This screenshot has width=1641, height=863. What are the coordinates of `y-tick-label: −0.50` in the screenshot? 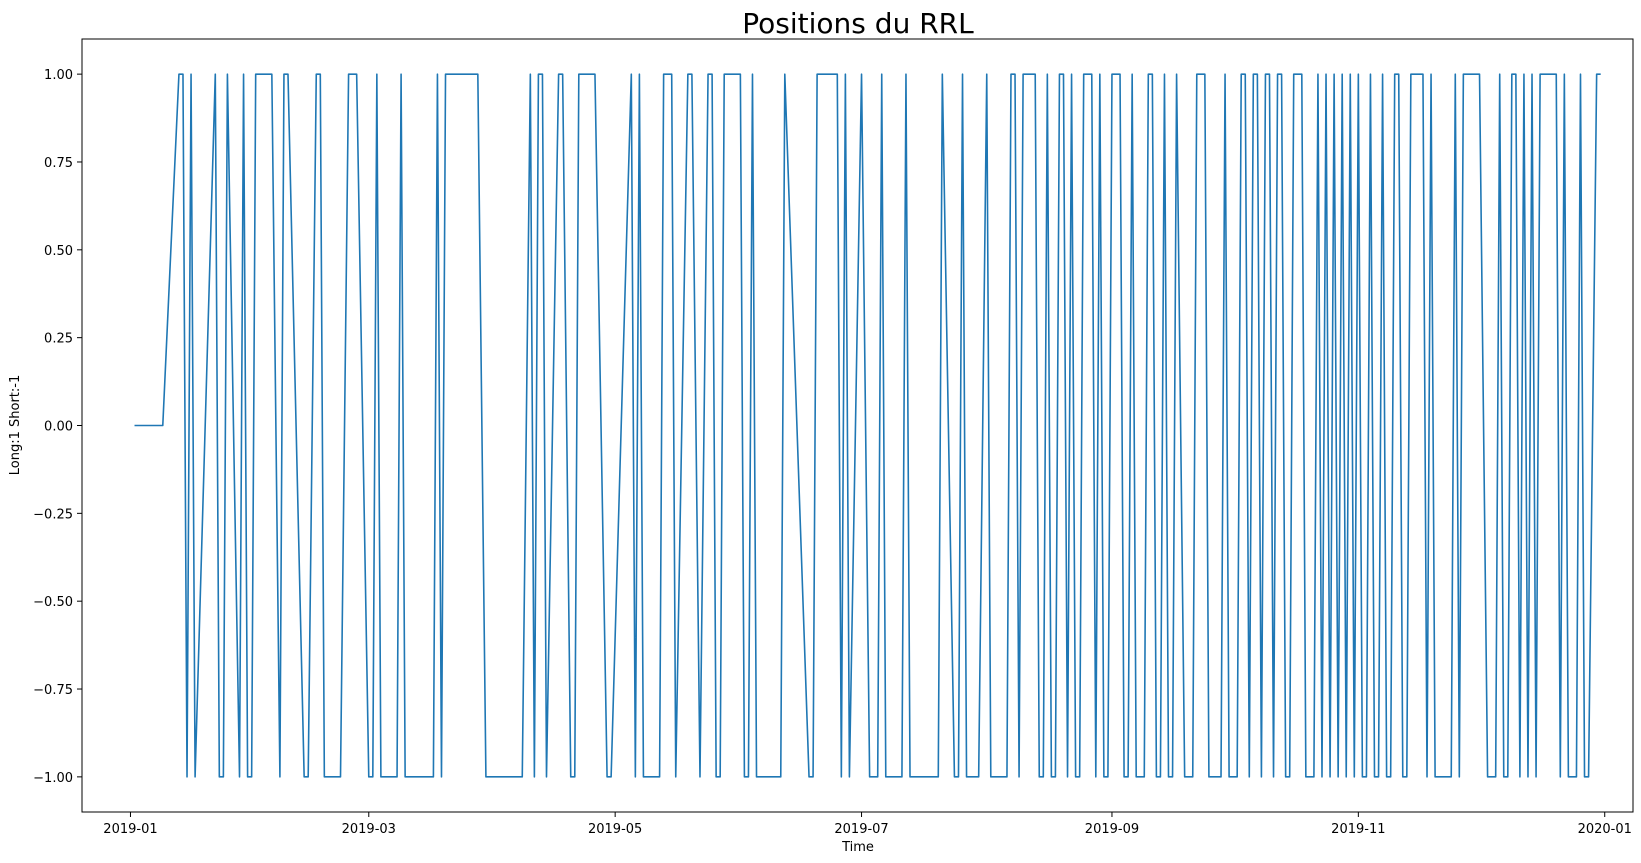 It's located at (53, 602).